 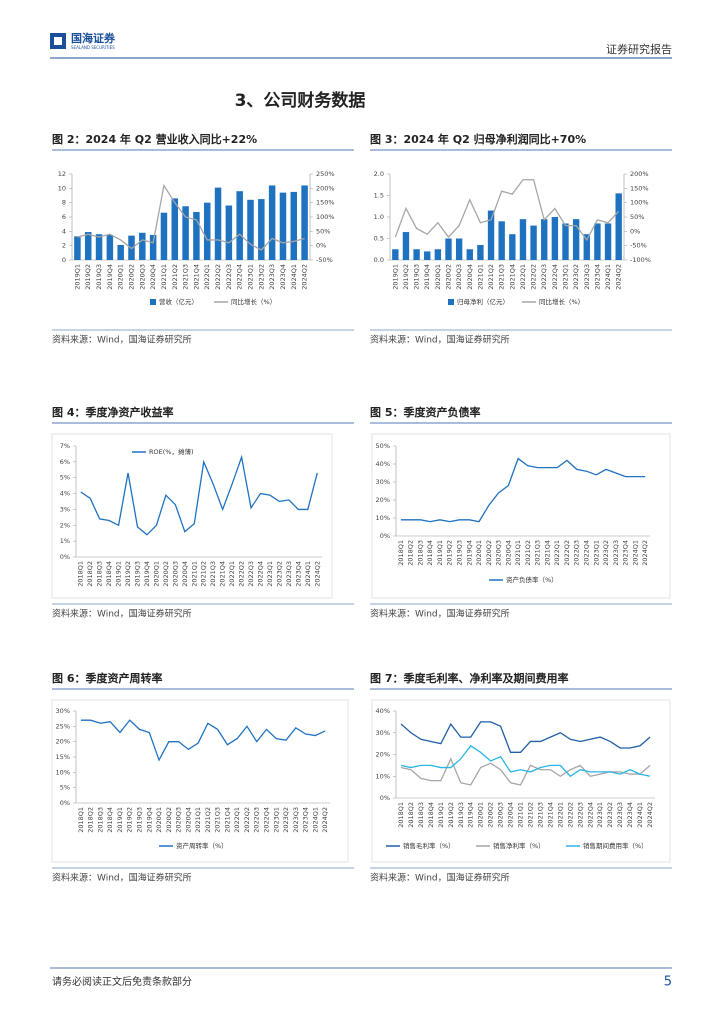 I want to click on y-tick-label: 40%, so click(x=383, y=464).